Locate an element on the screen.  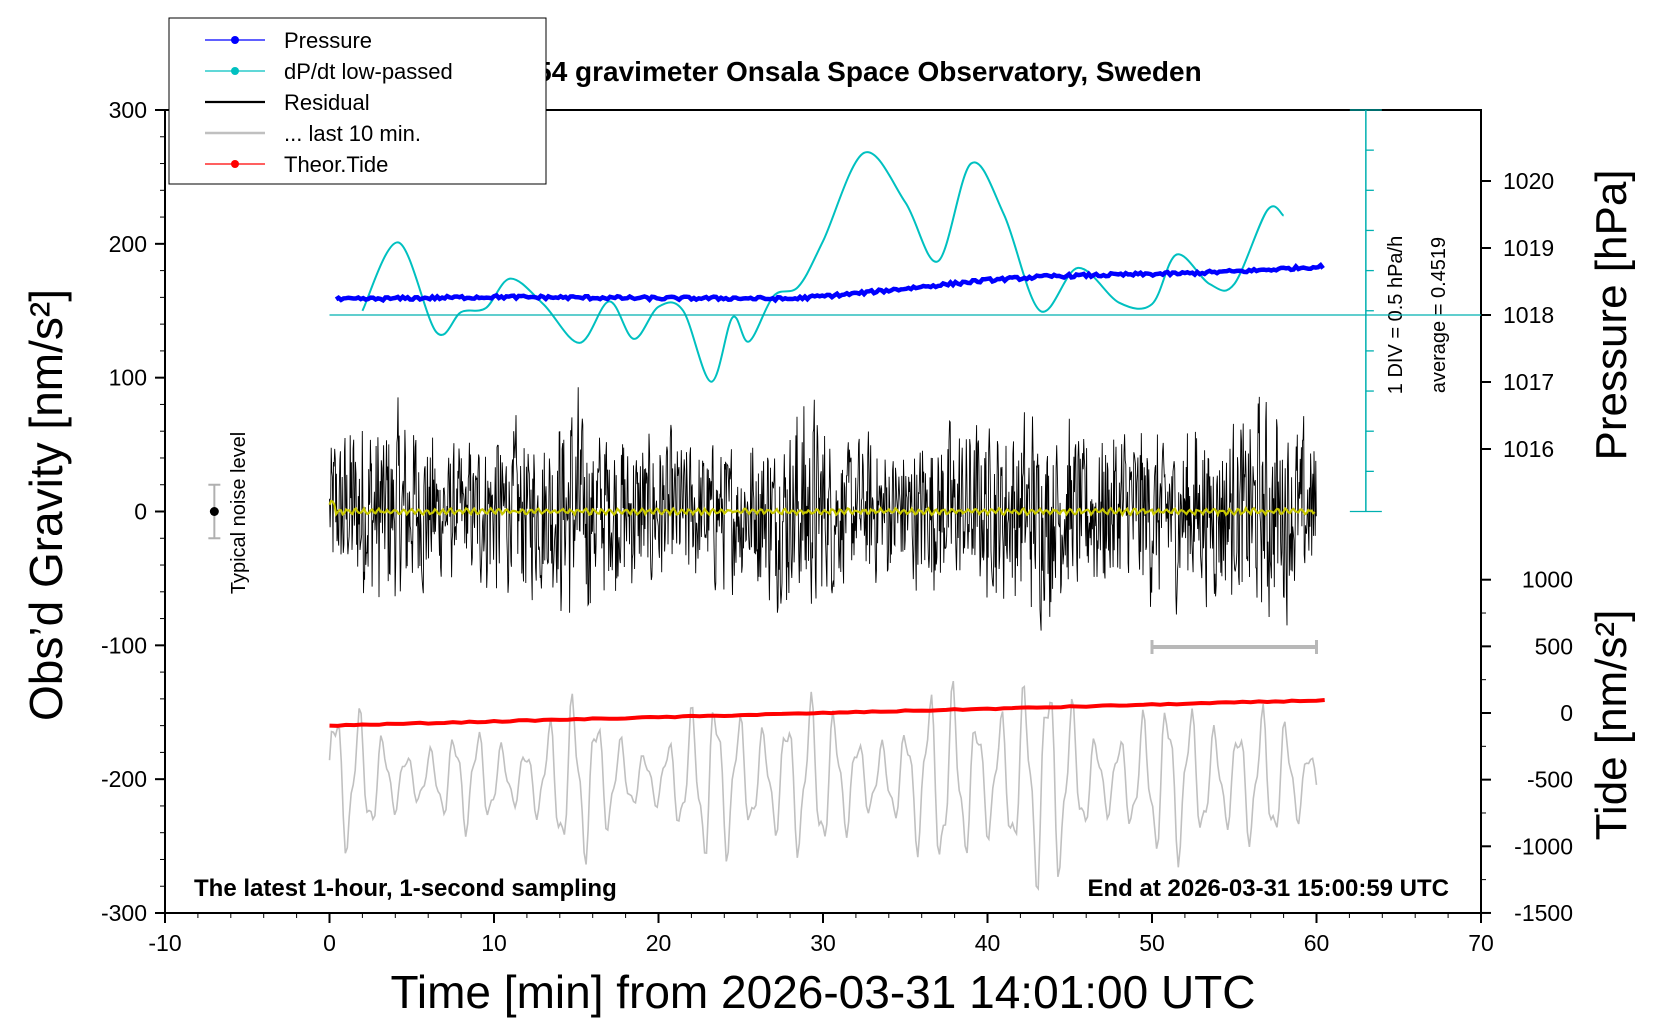
legend-label: Pressure is located at coordinates (328, 40).